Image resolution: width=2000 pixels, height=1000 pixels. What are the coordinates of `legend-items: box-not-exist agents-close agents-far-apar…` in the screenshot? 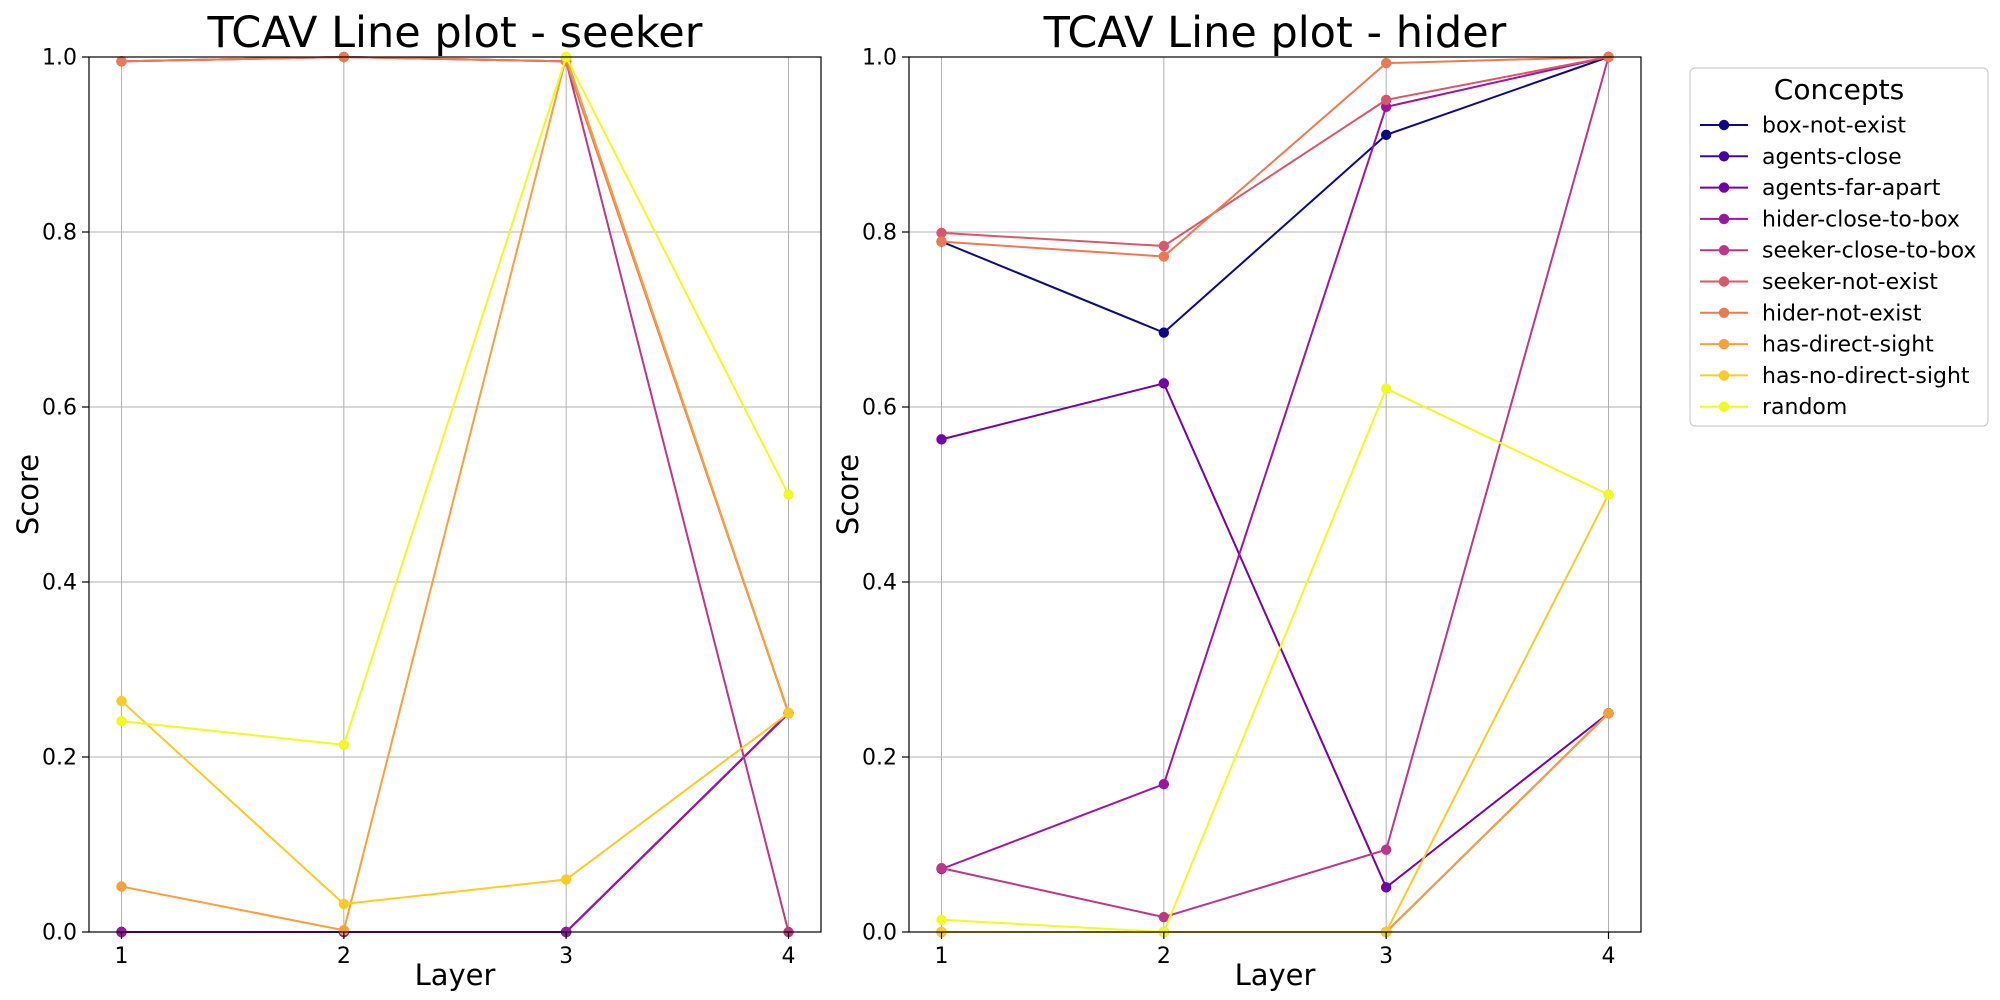 It's located at (1838, 267).